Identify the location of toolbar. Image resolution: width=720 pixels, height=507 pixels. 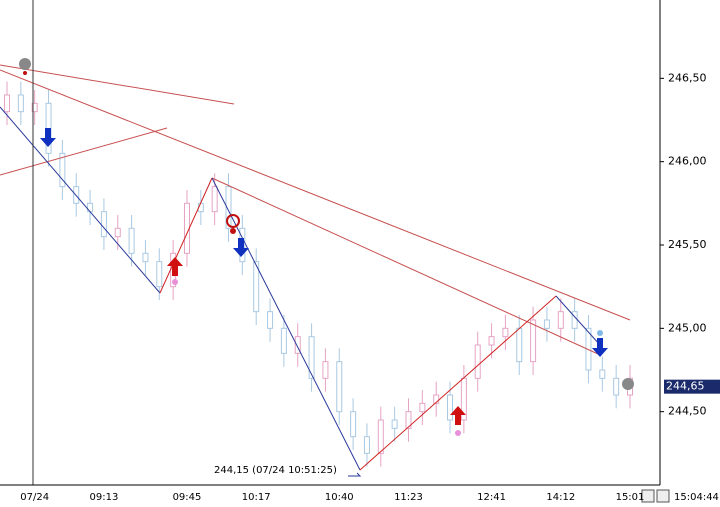
(655, 496).